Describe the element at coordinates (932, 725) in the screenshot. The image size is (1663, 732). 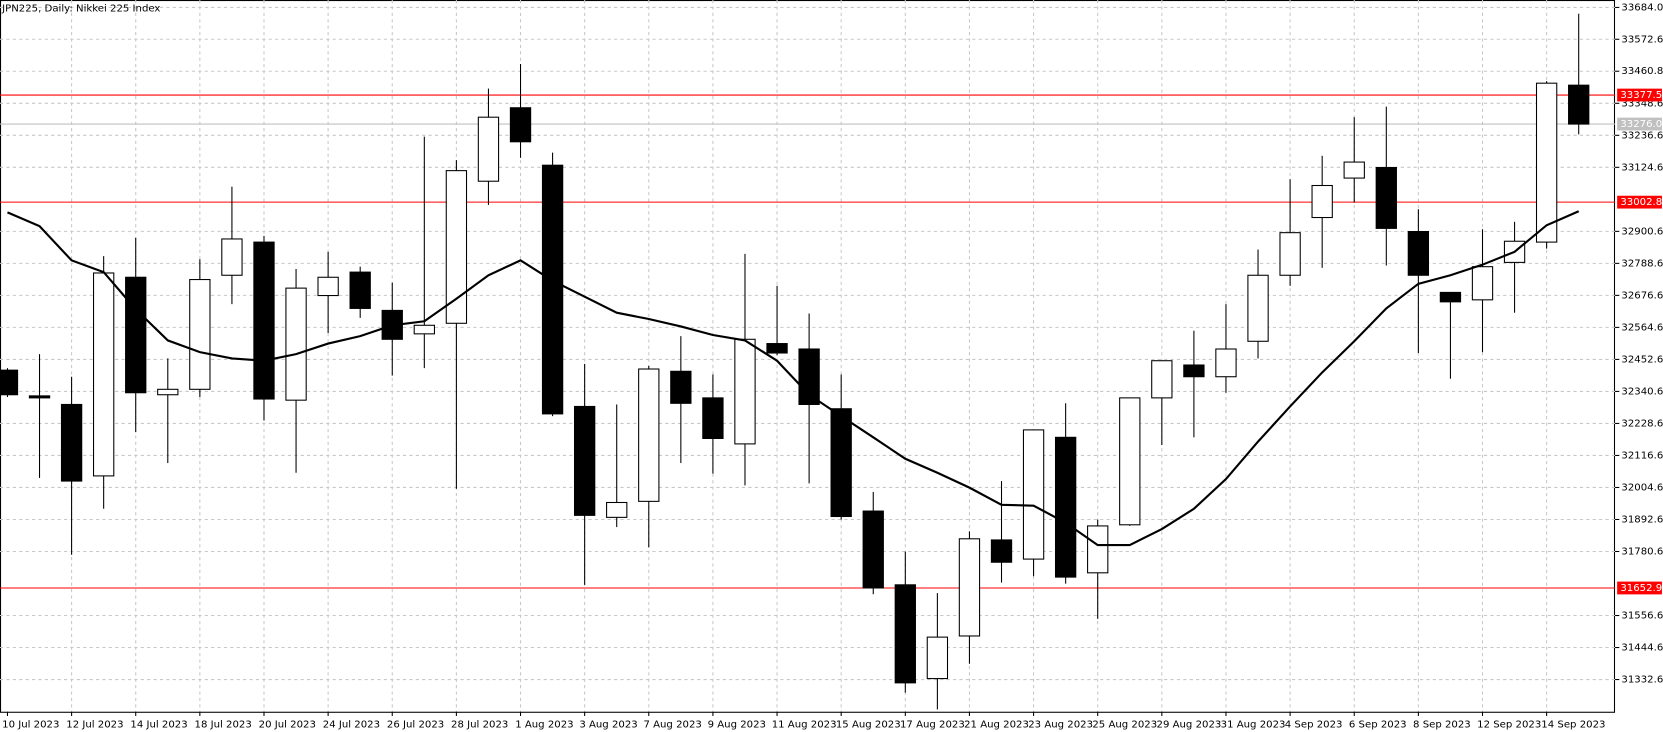
I see `x-tick-label: 17 Aug 2023` at that location.